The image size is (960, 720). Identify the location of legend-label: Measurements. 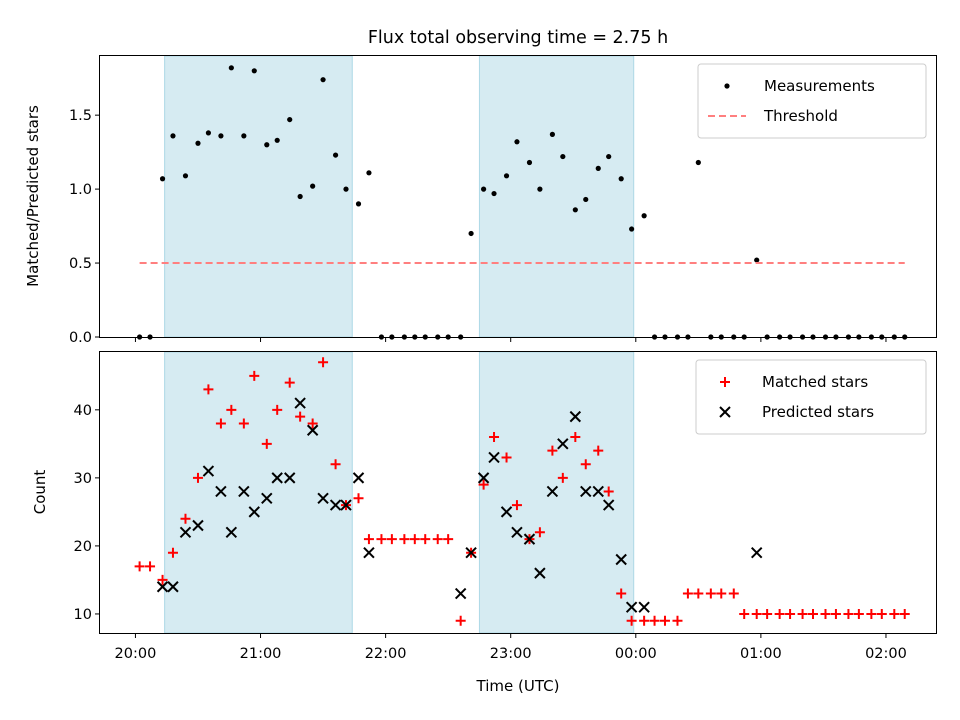
(819, 86).